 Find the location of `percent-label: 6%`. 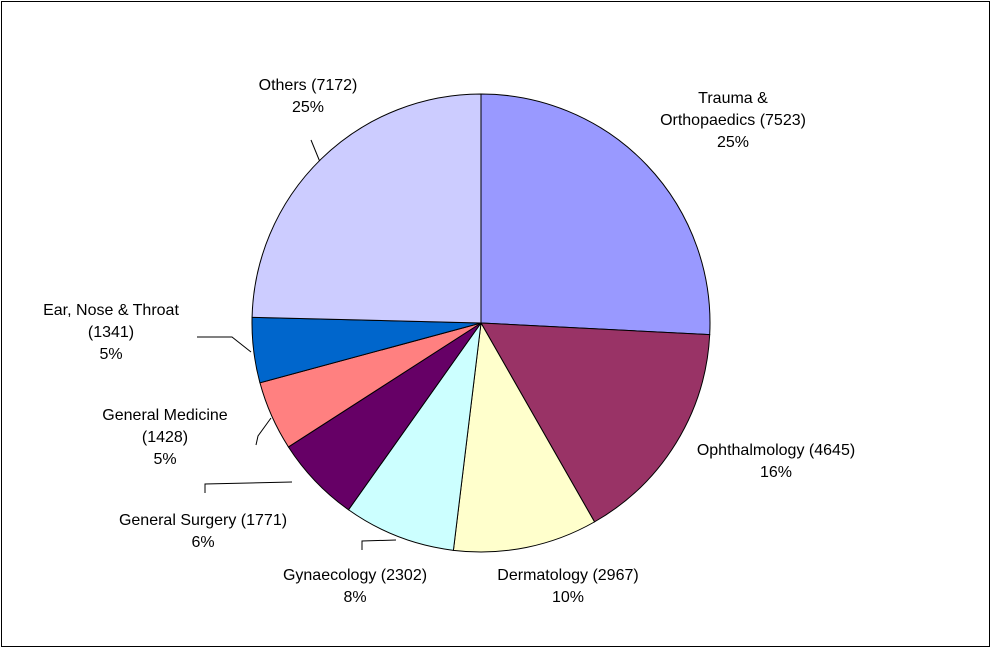

percent-label: 6% is located at coordinates (203, 542).